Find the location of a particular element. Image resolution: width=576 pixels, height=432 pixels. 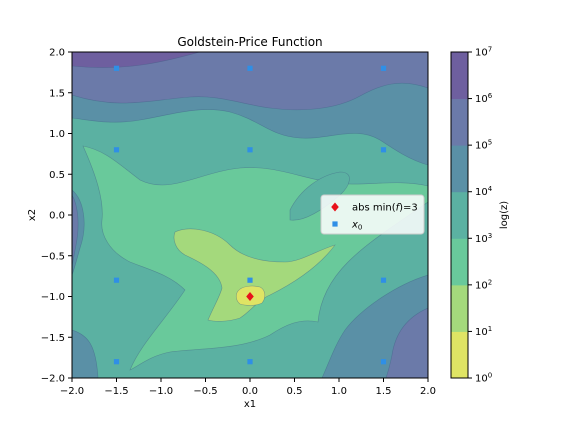

legend: abs min(f)=3 x0 is located at coordinates (372, 214).